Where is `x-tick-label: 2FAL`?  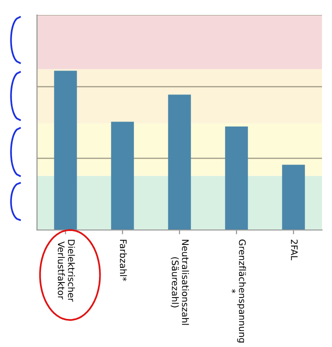 x-tick-label: 2FAL is located at coordinates (294, 250).